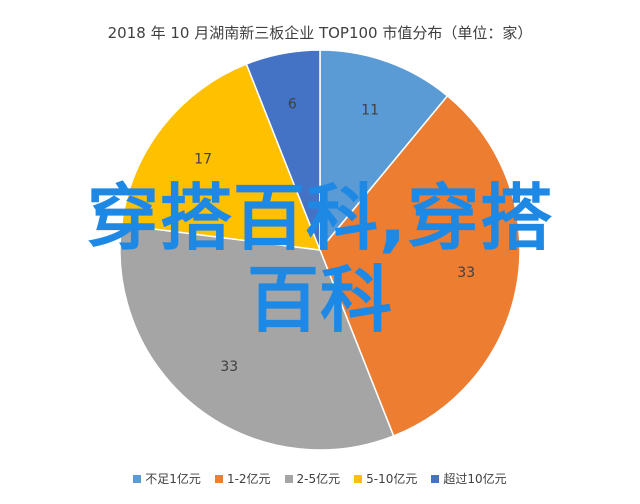 The width and height of the screenshot is (640, 504). What do you see at coordinates (292, 105) in the screenshot?
I see `slice-data-label-5: 6` at bounding box center [292, 105].